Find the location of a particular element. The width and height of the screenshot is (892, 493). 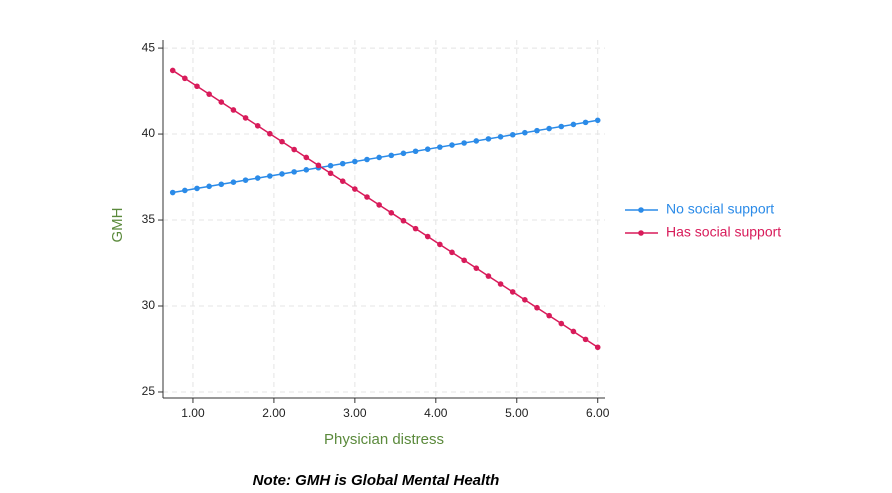

x-tick-label: 5.00 is located at coordinates (517, 413).